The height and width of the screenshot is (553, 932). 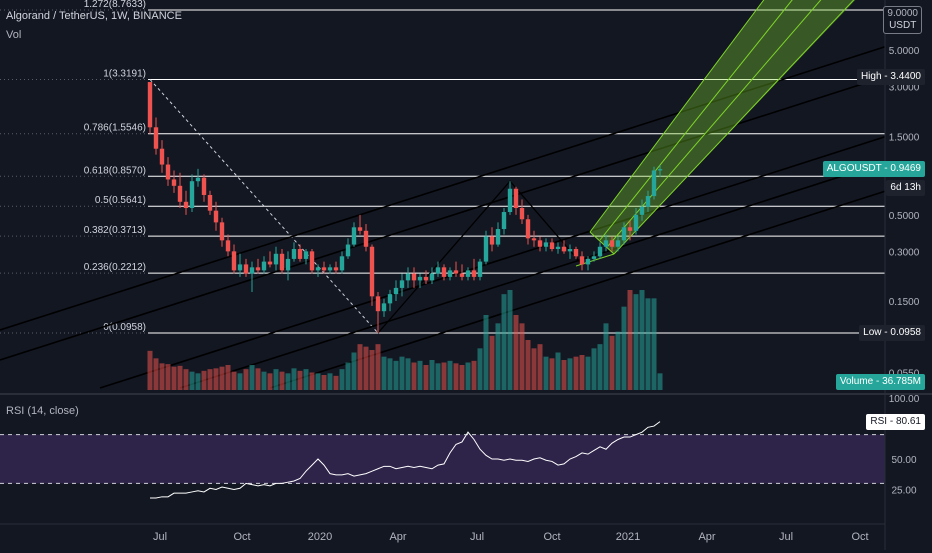 I want to click on rsi-legend: RSI (14, close), so click(x=42, y=411).